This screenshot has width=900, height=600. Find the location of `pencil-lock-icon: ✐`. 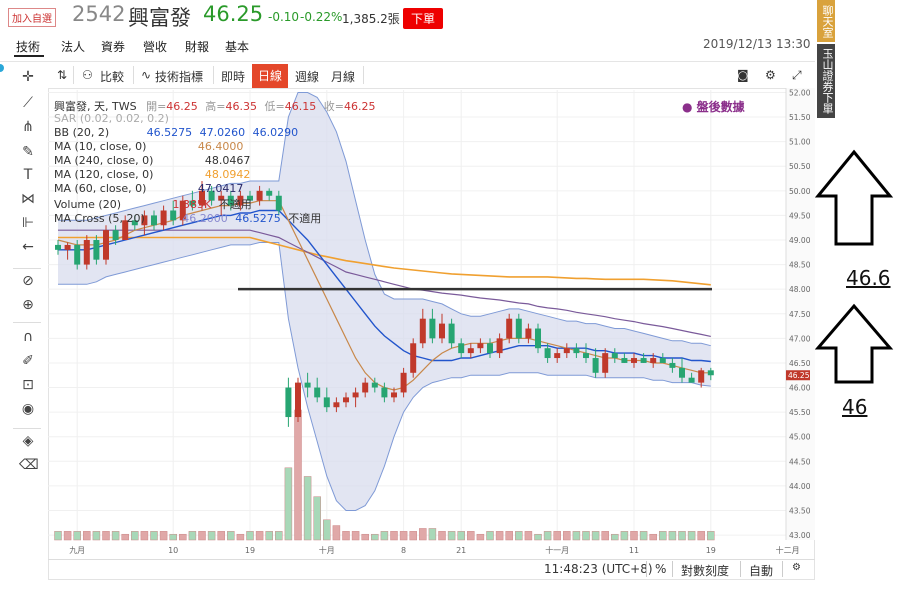

pencil-lock-icon: ✐ is located at coordinates (28, 361).